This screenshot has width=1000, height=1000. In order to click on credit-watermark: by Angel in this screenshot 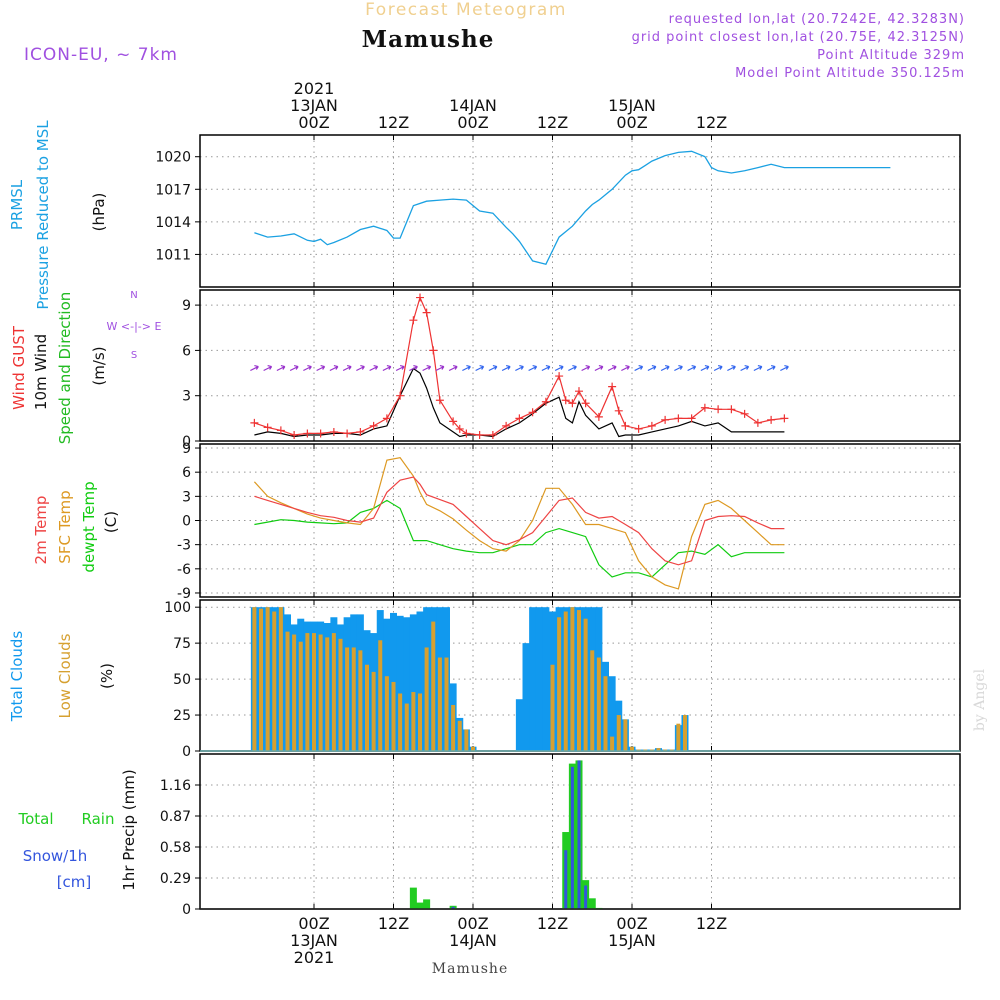, I will do `click(980, 699)`.